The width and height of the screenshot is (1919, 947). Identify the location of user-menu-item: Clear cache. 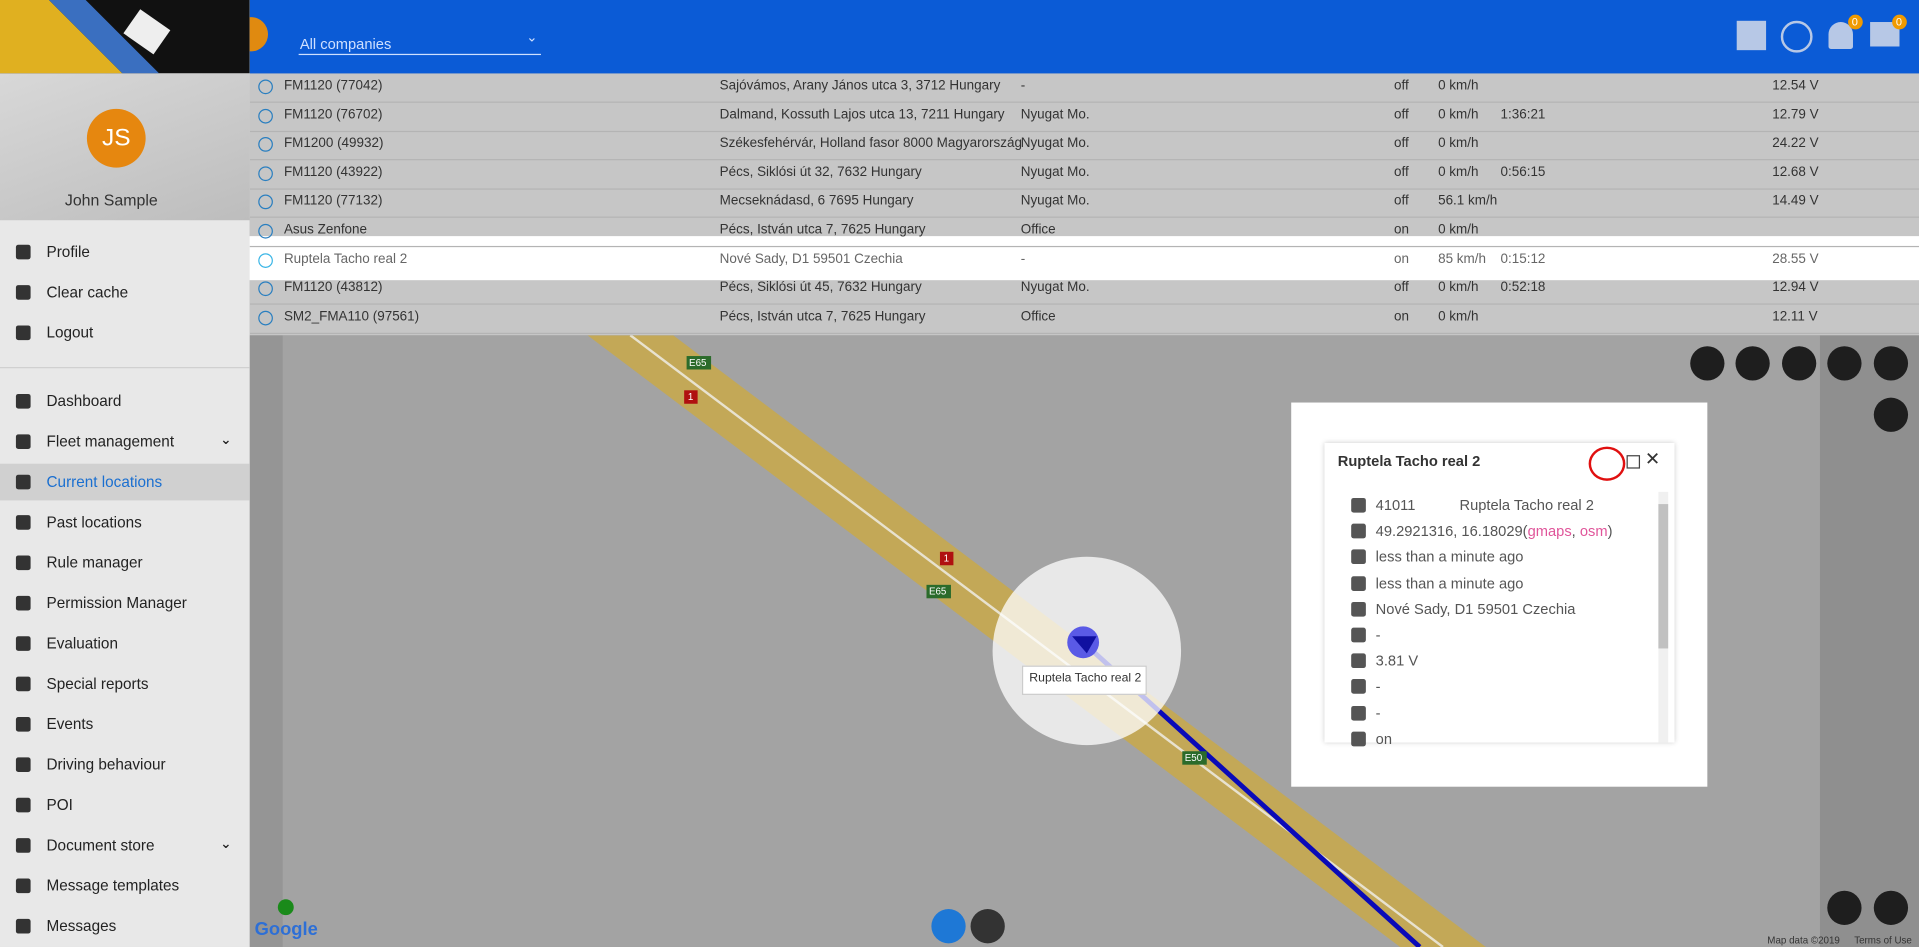
(125, 292).